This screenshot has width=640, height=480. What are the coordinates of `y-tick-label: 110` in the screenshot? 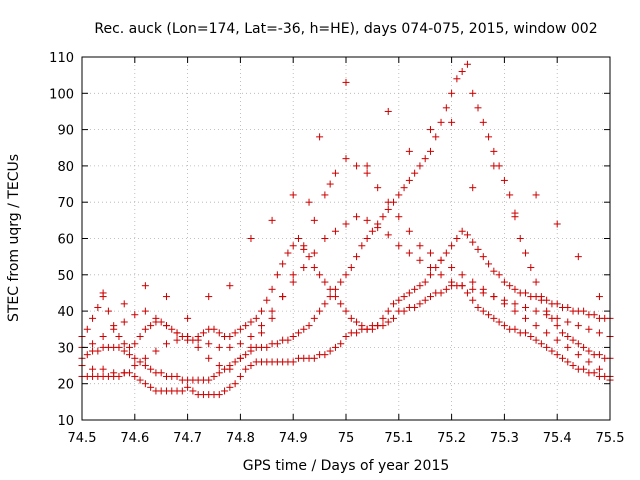 It's located at (61, 58).